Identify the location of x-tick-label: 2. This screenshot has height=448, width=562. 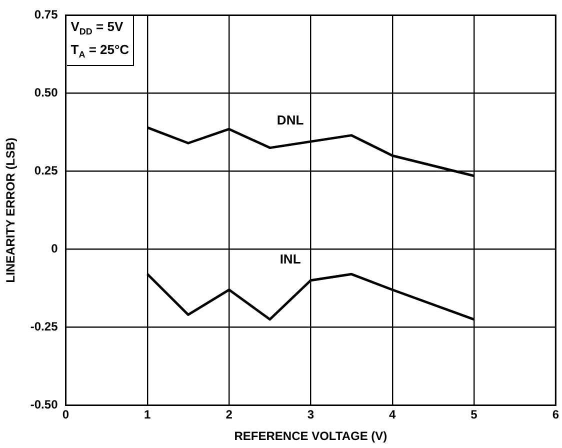
(229, 415).